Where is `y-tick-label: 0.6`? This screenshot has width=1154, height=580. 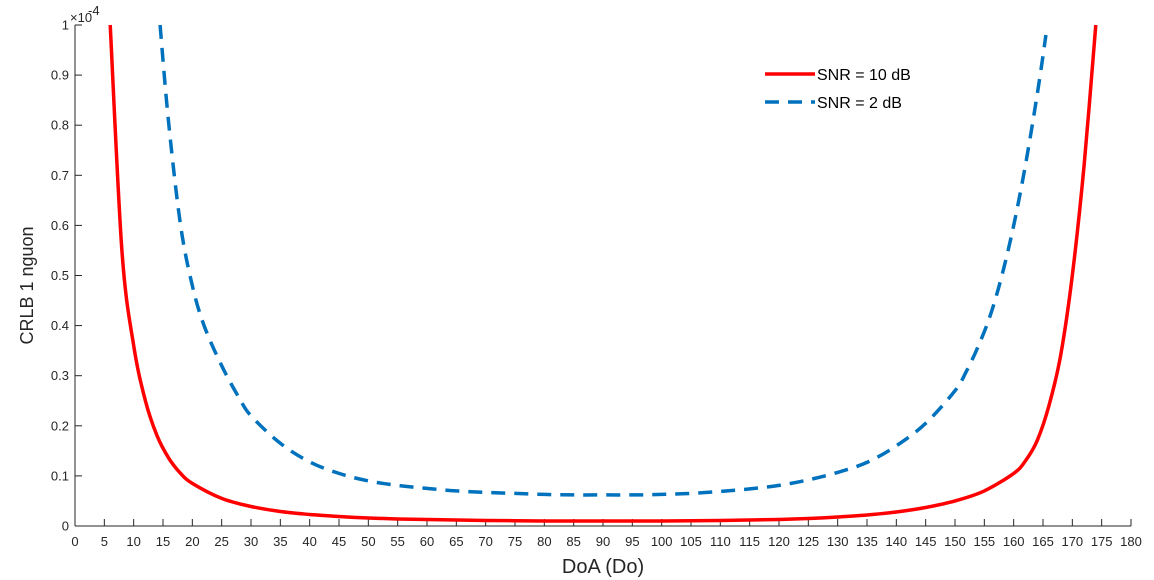 y-tick-label: 0.6 is located at coordinates (60, 225).